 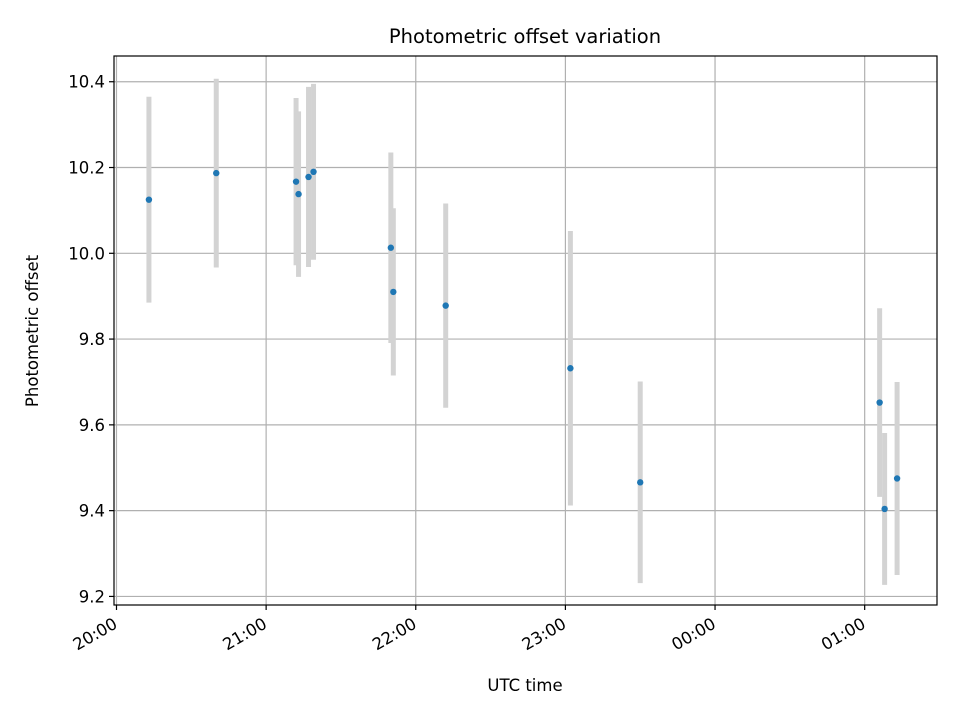 What do you see at coordinates (92, 596) in the screenshot?
I see `y-tick-label: 9.2` at bounding box center [92, 596].